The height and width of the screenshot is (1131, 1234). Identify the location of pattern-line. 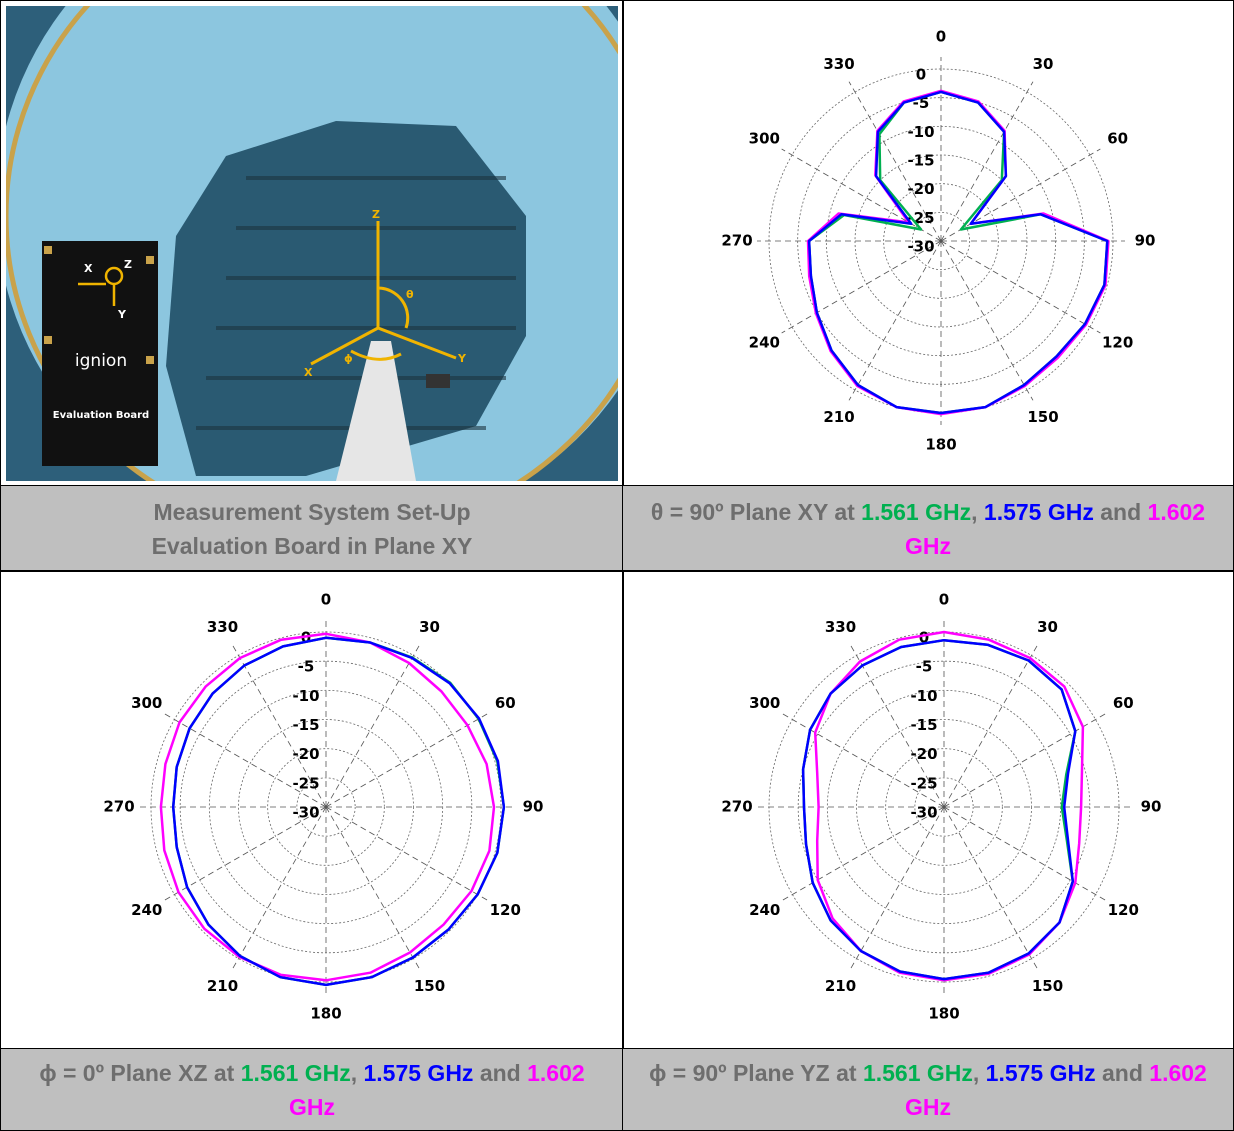
(338, 811).